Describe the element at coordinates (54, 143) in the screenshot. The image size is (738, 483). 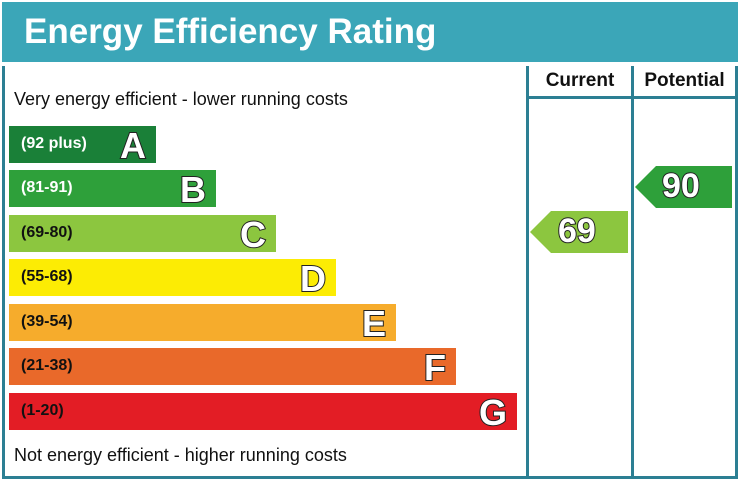
I see `band-range: (92 plus)` at that location.